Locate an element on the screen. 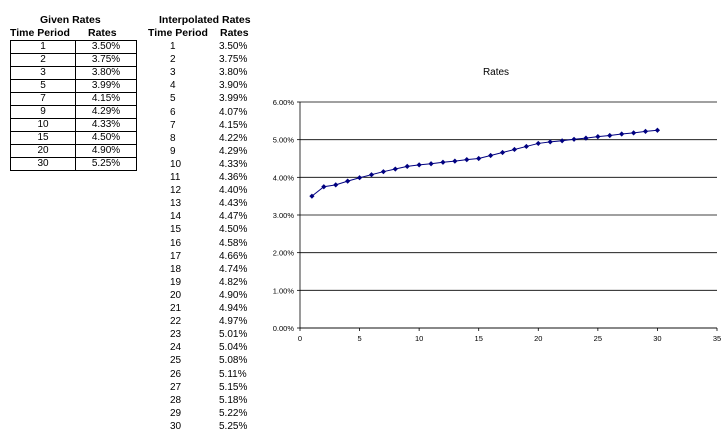  interpolated-rate-cell: 4.22% is located at coordinates (233, 138).